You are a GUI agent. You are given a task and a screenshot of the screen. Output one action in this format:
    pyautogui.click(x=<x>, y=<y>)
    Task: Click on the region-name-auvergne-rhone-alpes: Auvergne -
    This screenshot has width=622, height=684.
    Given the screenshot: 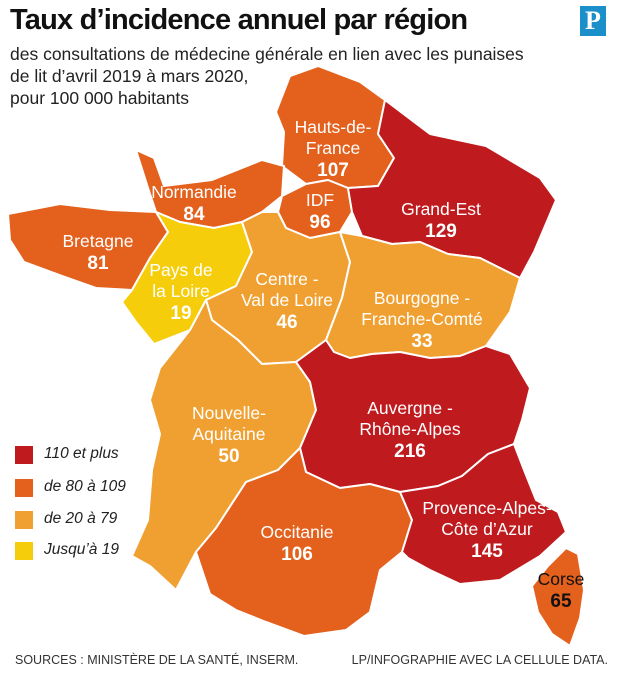 What is the action you would take?
    pyautogui.click(x=410, y=408)
    